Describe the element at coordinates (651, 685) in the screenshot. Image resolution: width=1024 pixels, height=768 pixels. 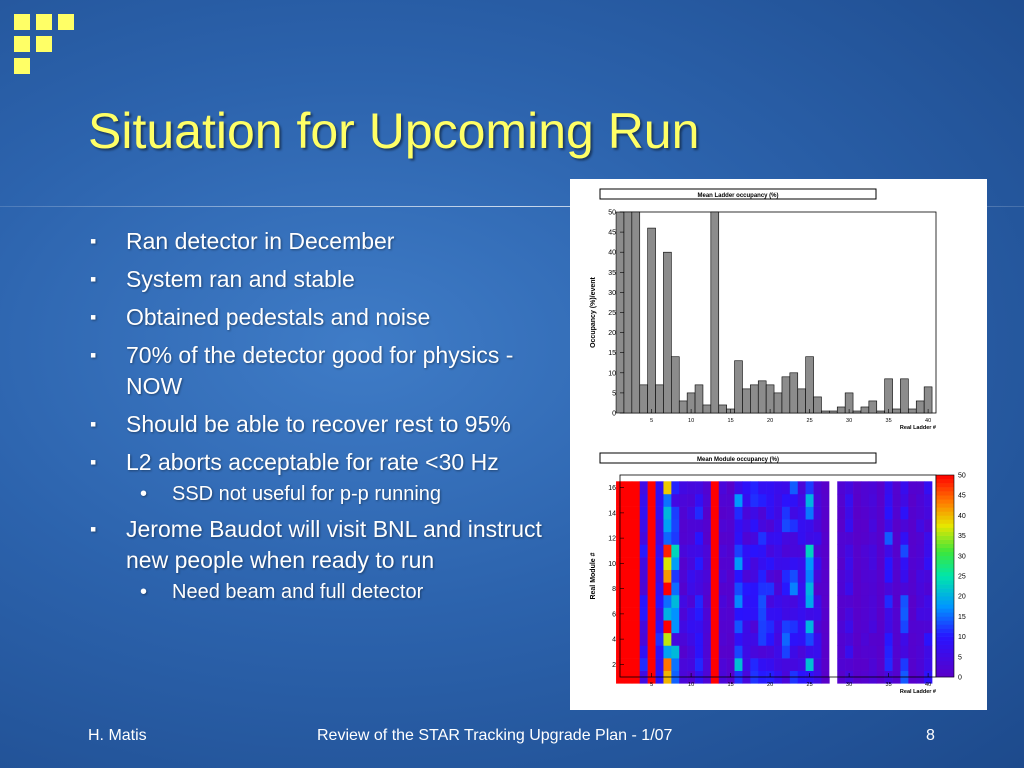
I see `heatmap-x-tick-label: 5` at that location.